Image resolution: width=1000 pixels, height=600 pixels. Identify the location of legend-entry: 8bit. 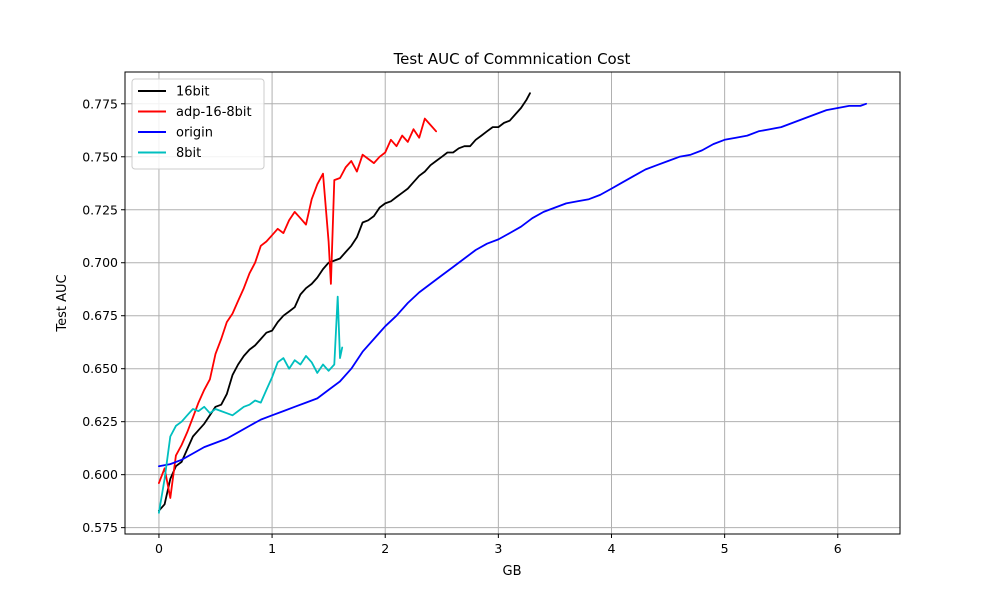
(188, 153).